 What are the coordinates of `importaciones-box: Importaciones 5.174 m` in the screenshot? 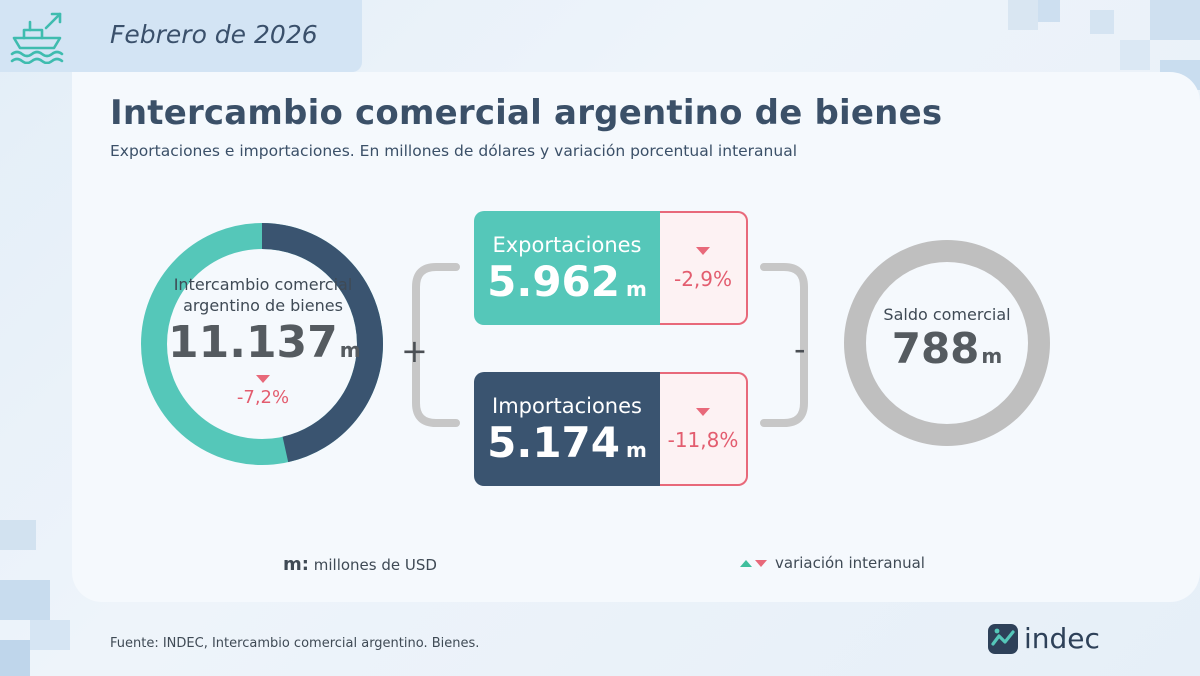 It's located at (567, 429).